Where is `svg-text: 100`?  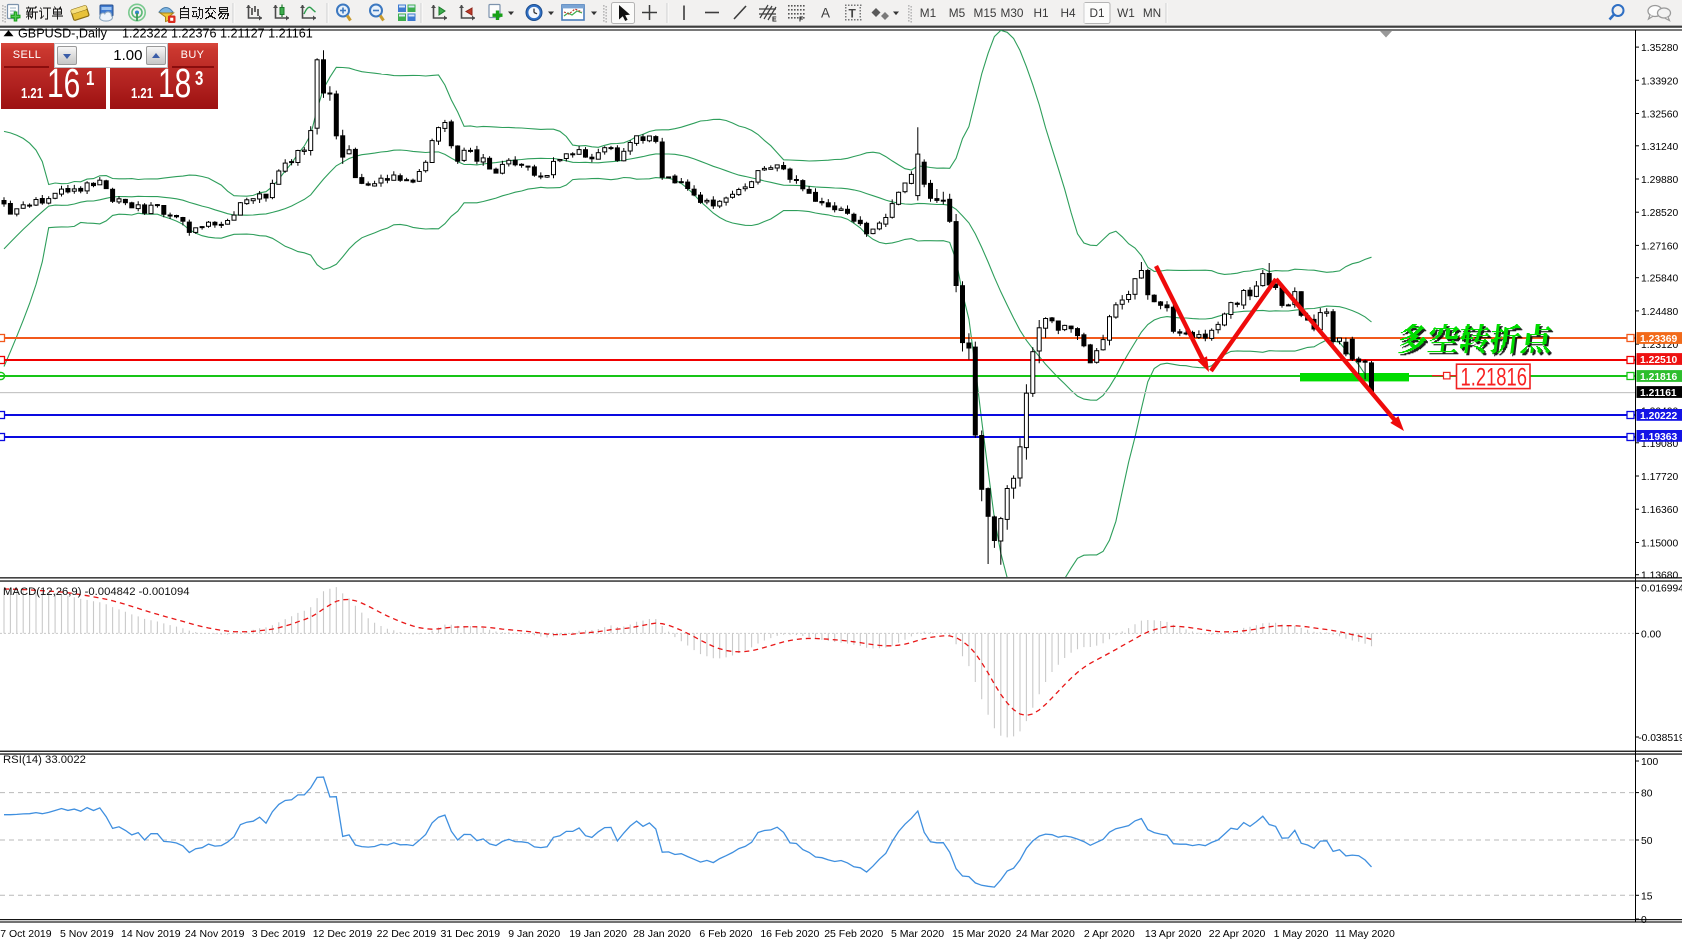
svg-text: 100 is located at coordinates (1649, 762).